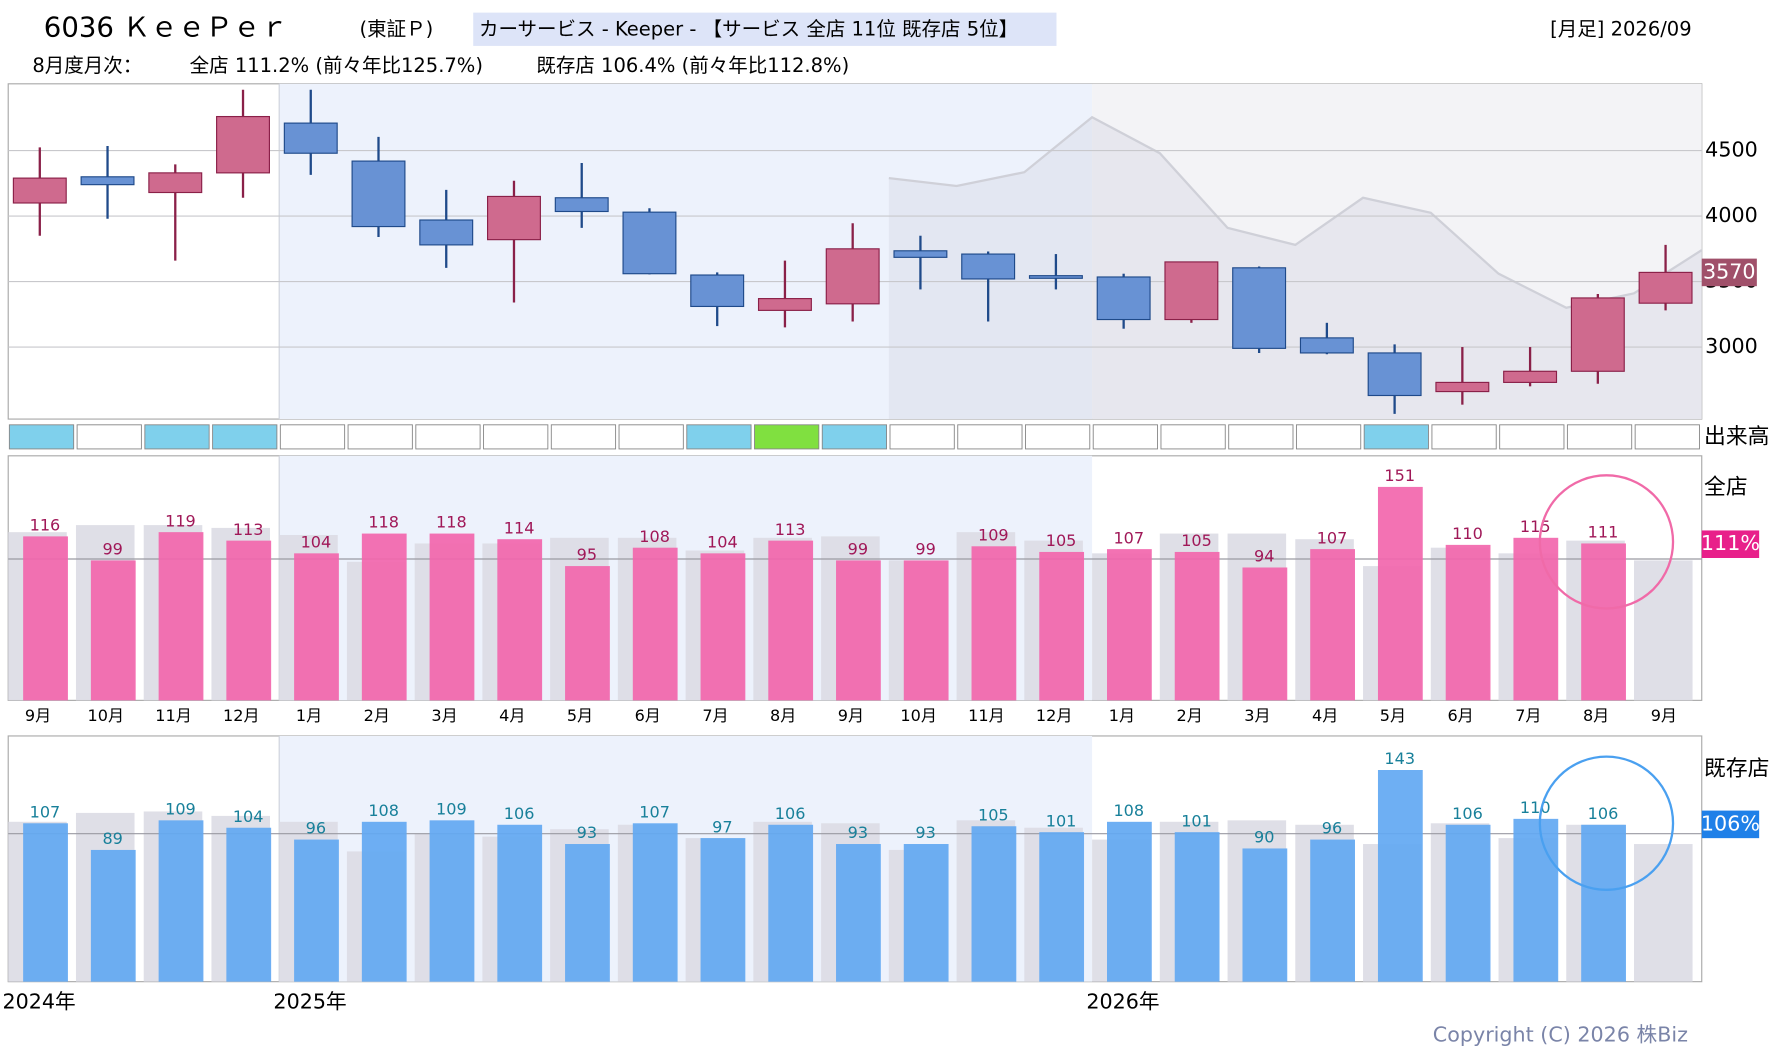 Image resolution: width=1780 pixels, height=1054 pixels. Describe the element at coordinates (1295, 212) in the screenshot. I see `reference-line` at that location.